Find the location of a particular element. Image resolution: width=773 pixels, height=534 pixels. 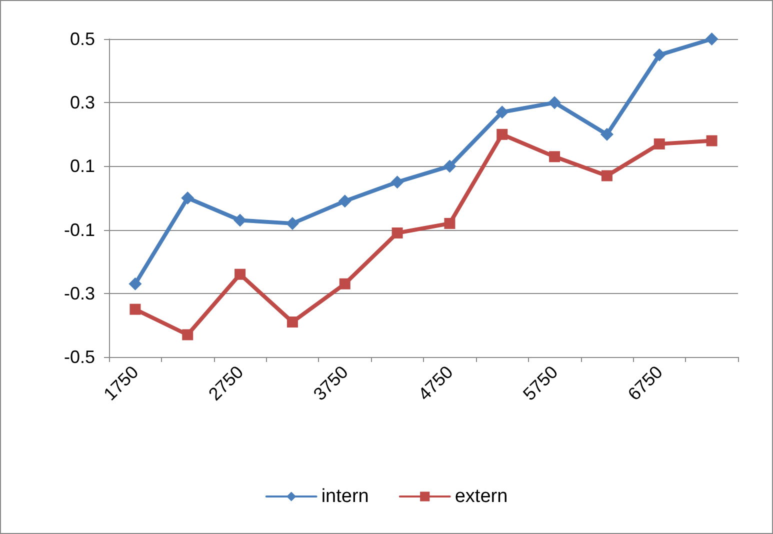

legend-label: intern is located at coordinates (345, 496).